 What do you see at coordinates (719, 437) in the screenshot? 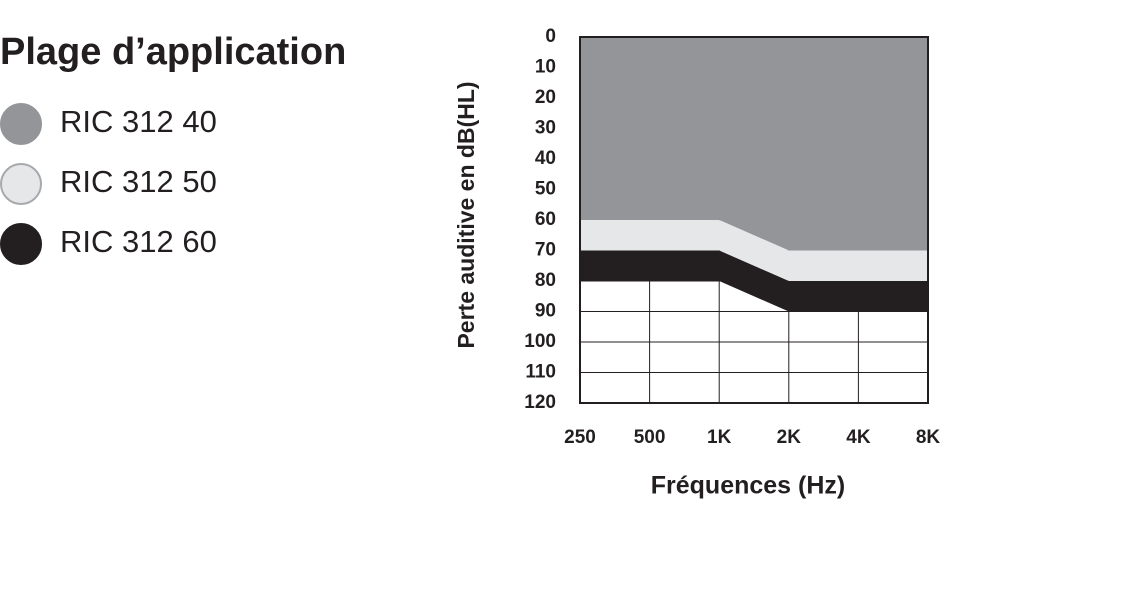
I see `x-tick-label: 1K` at bounding box center [719, 437].